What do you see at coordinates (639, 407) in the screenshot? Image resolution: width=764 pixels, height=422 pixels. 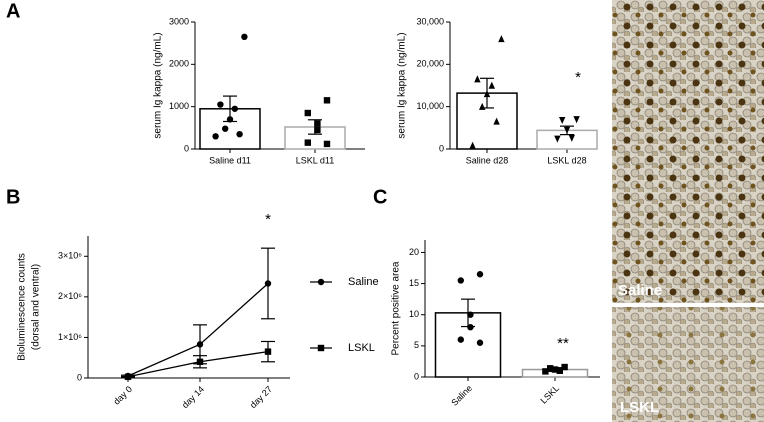 I see `image-label: LSKL` at bounding box center [639, 407].